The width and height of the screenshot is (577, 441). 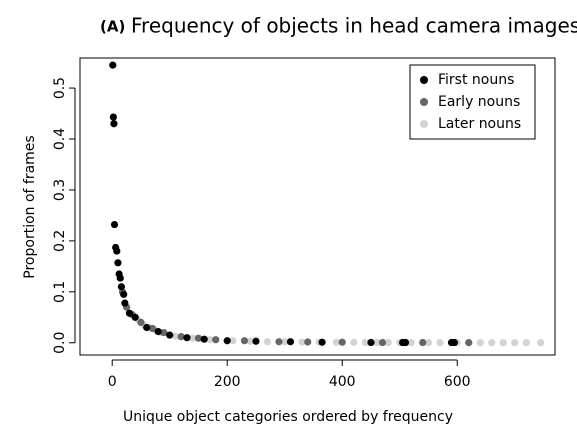 What do you see at coordinates (60, 241) in the screenshot?
I see `y-tick-label: 0.2` at bounding box center [60, 241].